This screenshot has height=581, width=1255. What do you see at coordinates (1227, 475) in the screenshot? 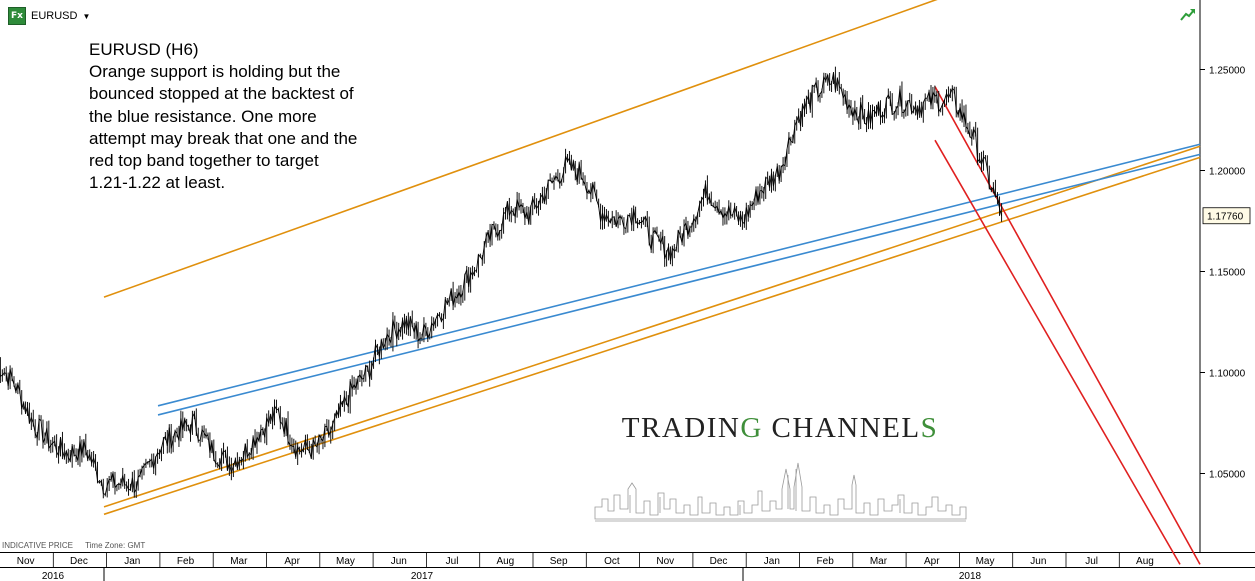
I see `y-tick-label: 1.05000` at bounding box center [1227, 475].